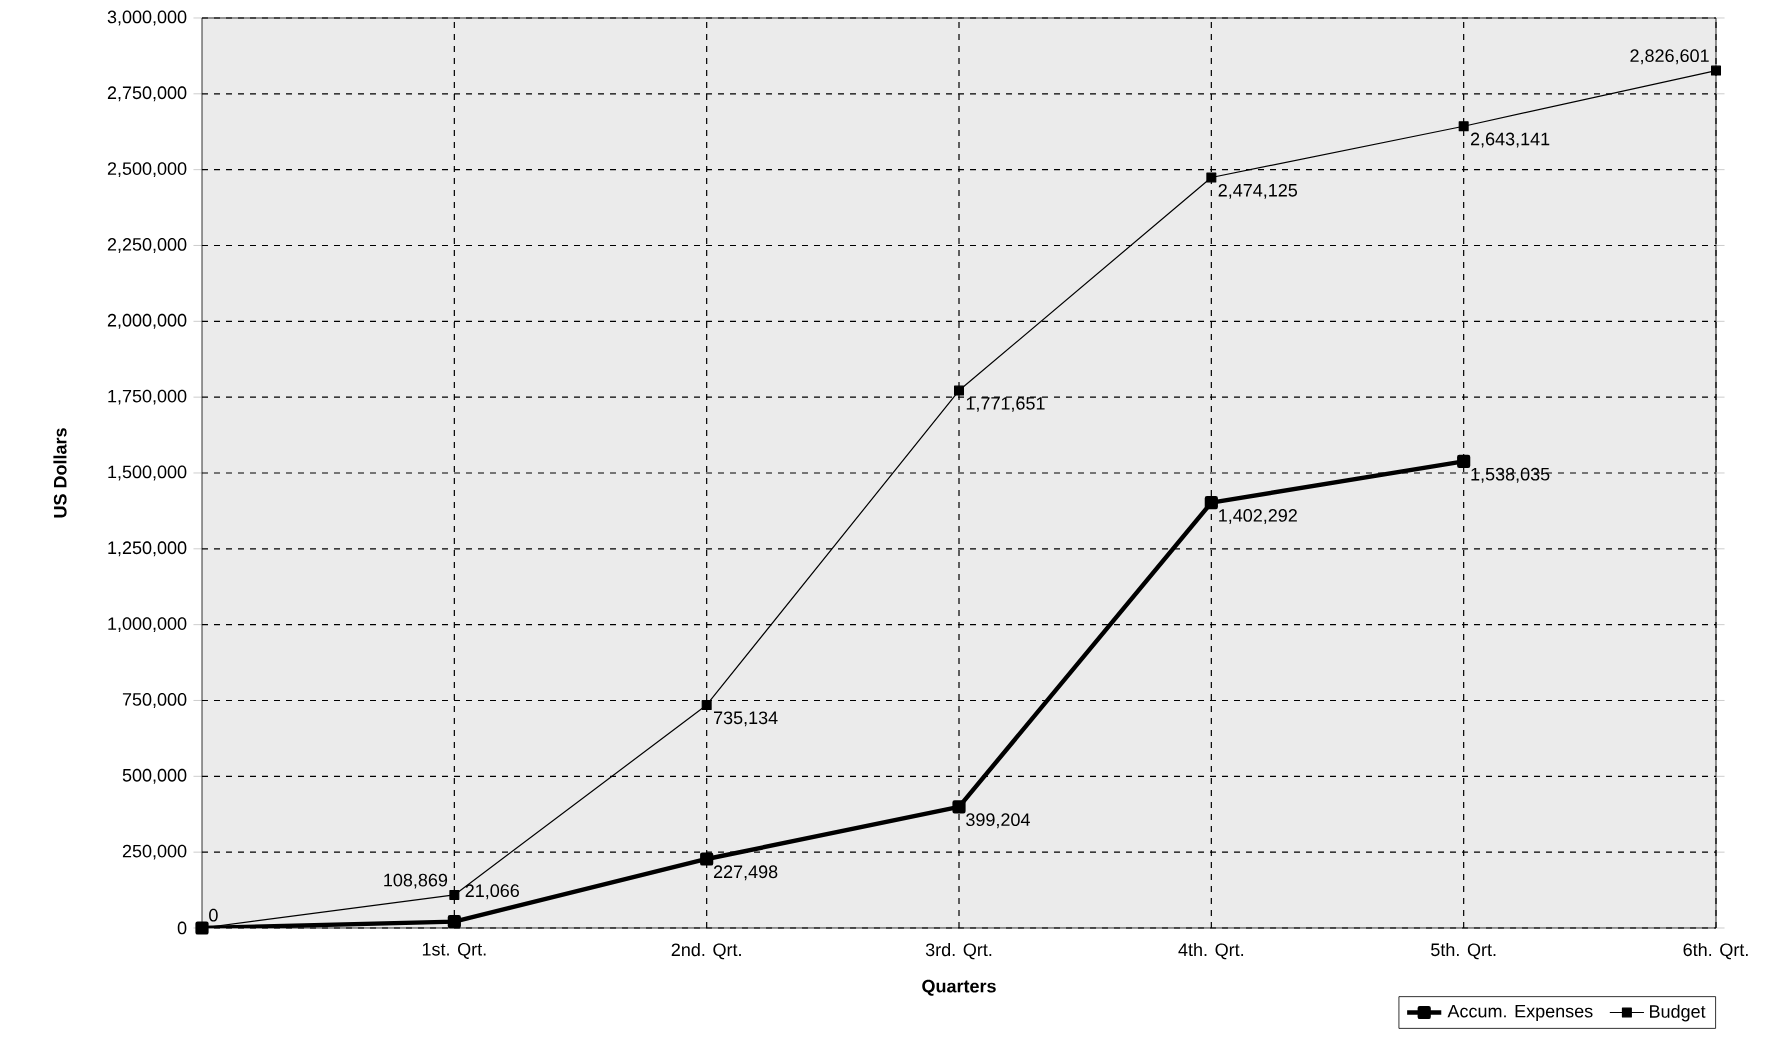 This screenshot has height=1052, width=1766. What do you see at coordinates (147, 397) in the screenshot?
I see `y-tick-label: 1,750,000` at bounding box center [147, 397].